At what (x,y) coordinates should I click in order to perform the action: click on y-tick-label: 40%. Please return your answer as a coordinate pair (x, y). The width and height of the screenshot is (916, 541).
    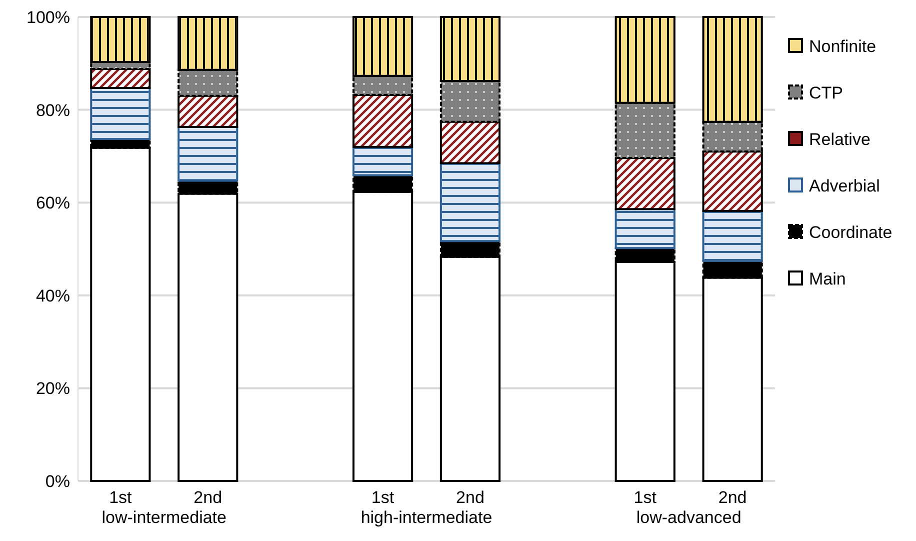
    Looking at the image, I should click on (53, 296).